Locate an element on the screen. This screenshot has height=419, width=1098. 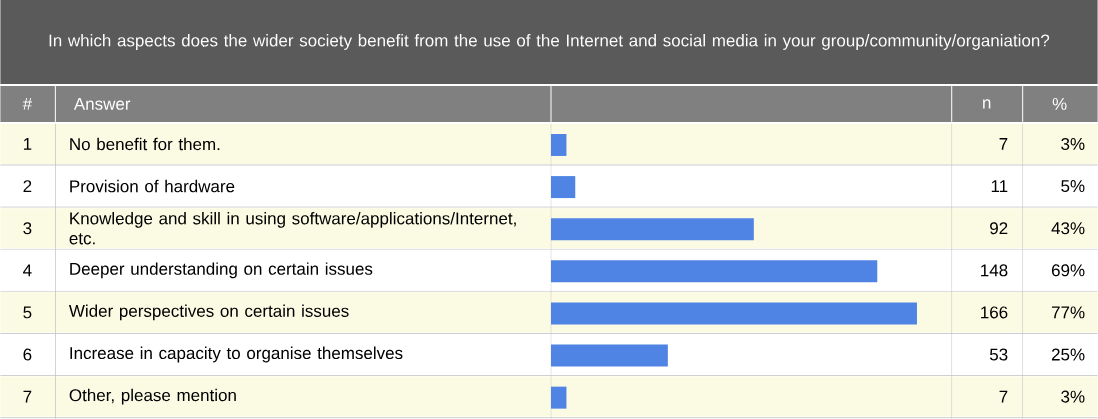
text: n is located at coordinates (987, 104).